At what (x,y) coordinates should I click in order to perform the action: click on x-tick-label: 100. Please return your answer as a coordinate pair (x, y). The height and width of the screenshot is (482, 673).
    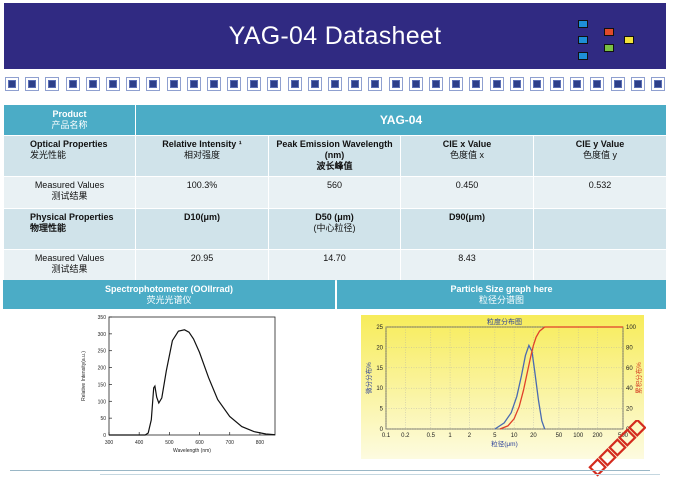
    Looking at the image, I should click on (578, 436).